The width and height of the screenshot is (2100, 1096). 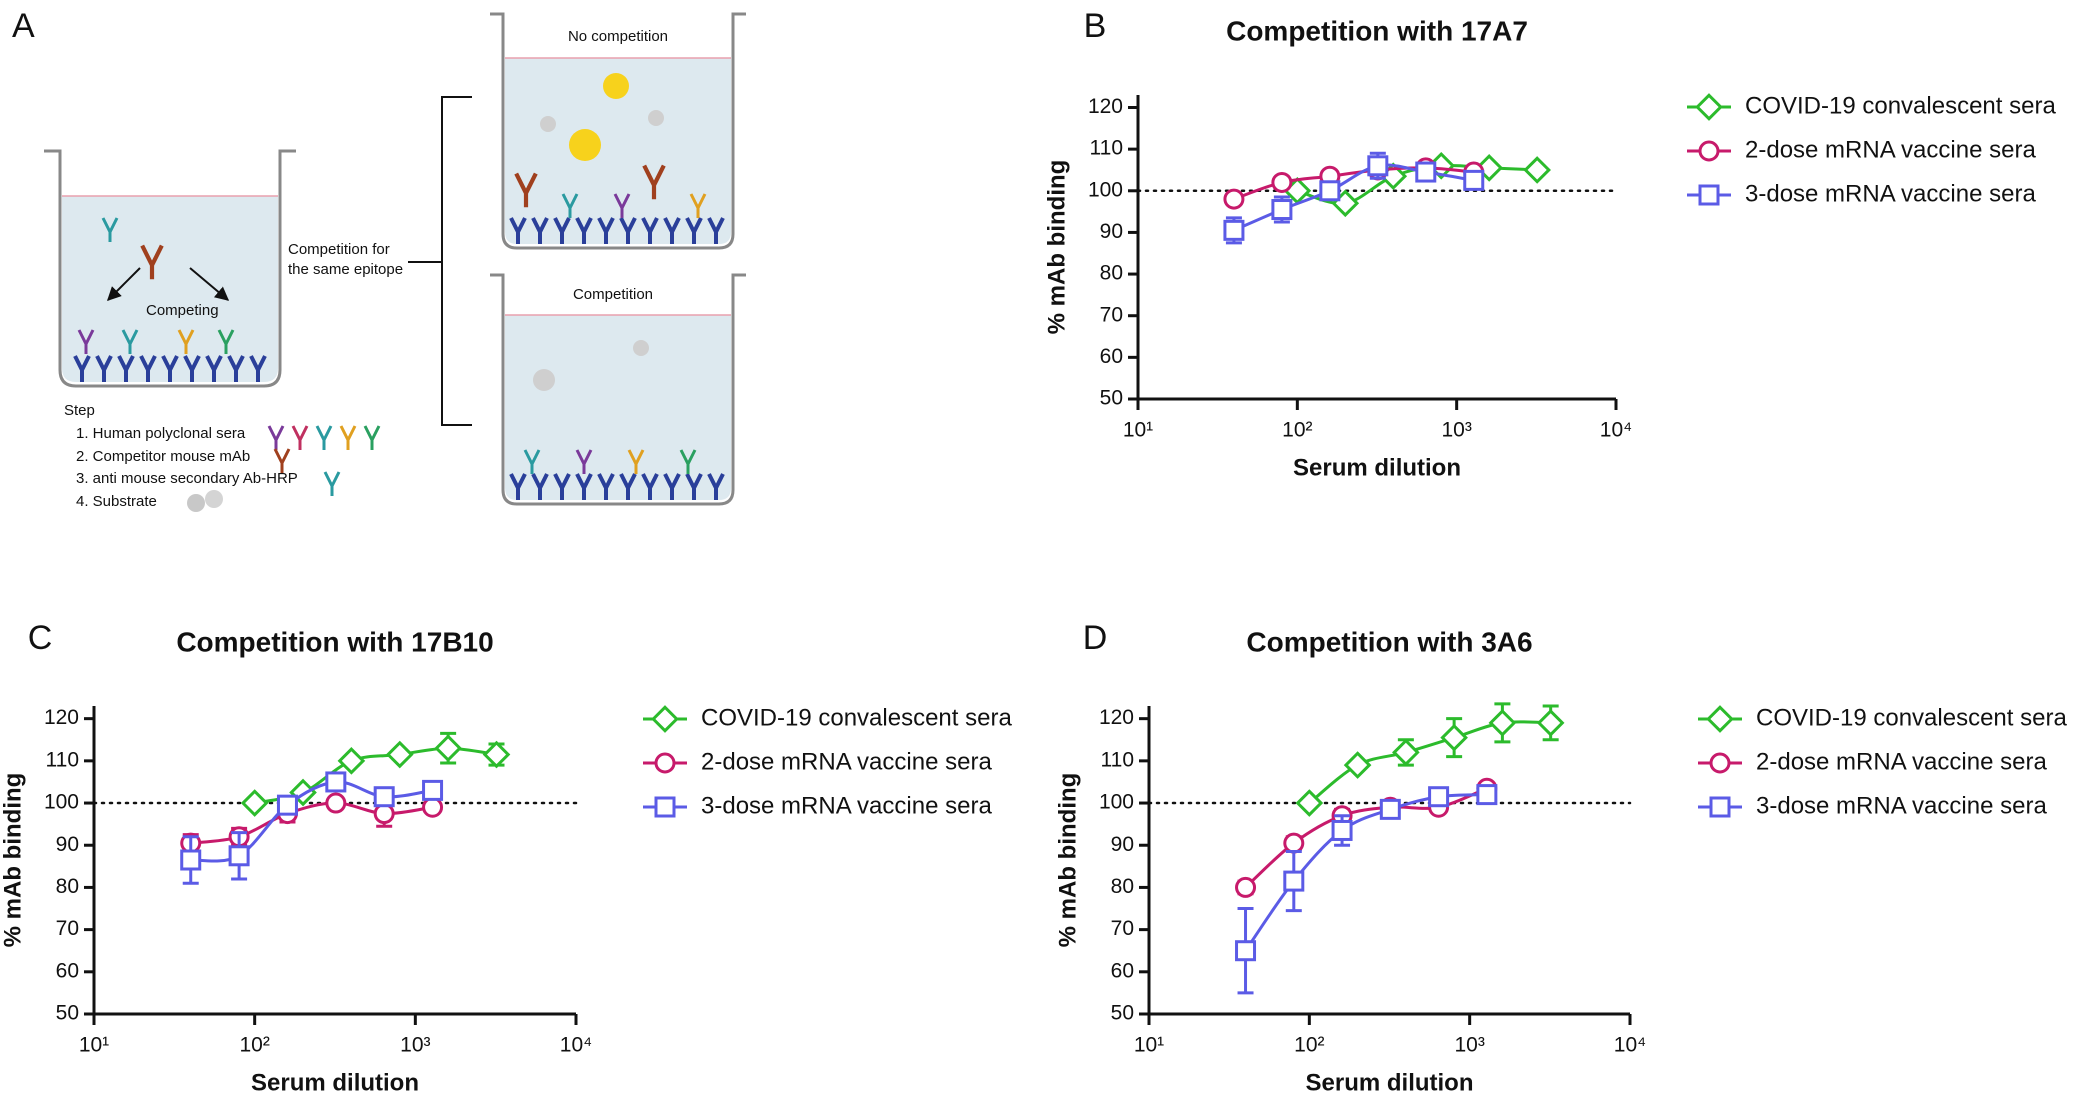 I want to click on chart-title: Competition with 3A6, so click(x=1389, y=641).